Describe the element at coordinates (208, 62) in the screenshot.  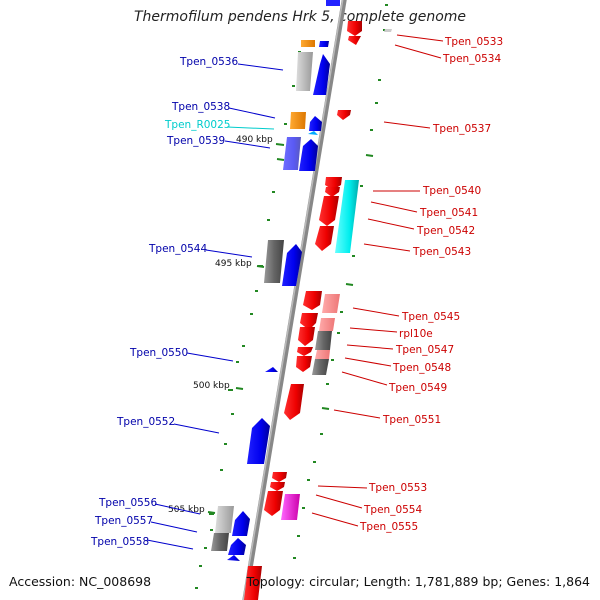
I see `gene-label: Tpen_0536` at that location.